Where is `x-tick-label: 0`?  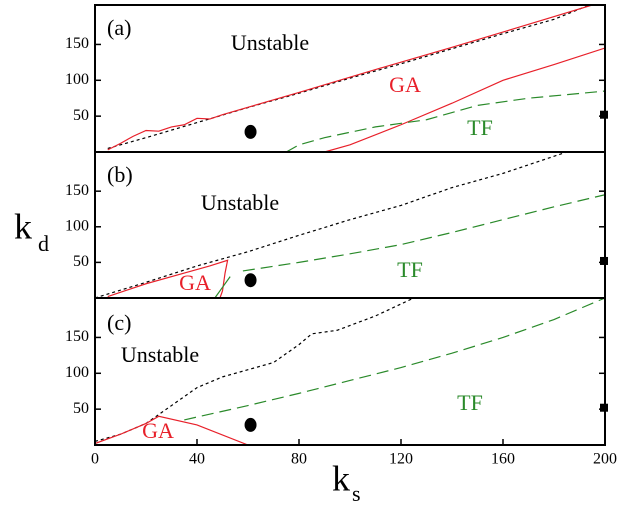
x-tick-label: 0 is located at coordinates (95, 459).